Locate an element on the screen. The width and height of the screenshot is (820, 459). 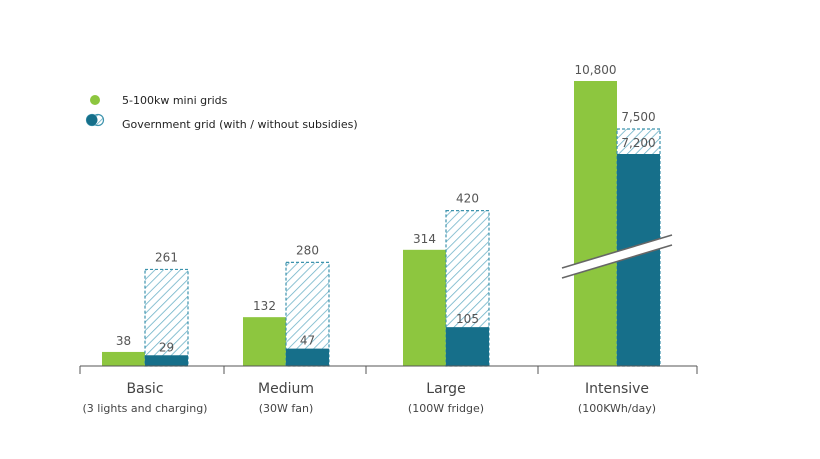
label-gov-without-large: 420 is located at coordinates (467, 199).